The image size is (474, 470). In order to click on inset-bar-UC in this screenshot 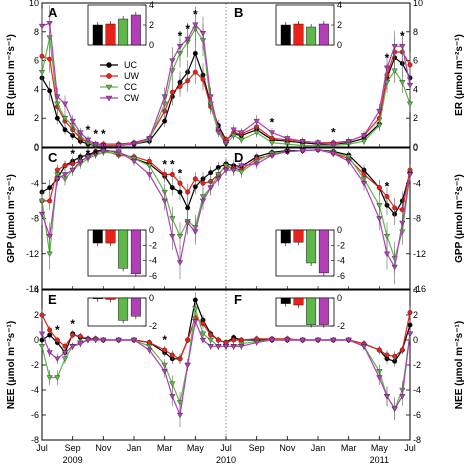, I will do `click(285, 35)`.